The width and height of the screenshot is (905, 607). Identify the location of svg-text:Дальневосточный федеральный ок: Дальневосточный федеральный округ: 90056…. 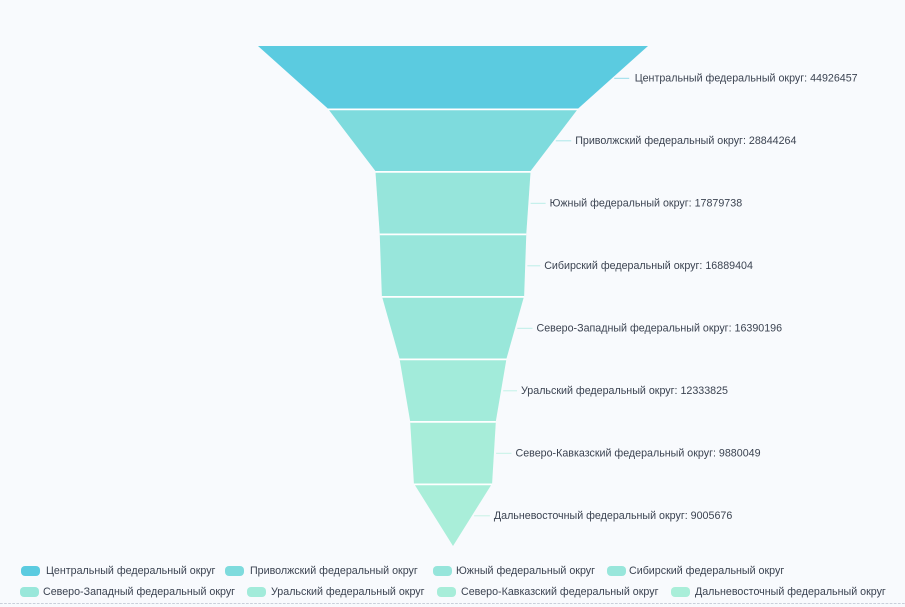
(613, 516).